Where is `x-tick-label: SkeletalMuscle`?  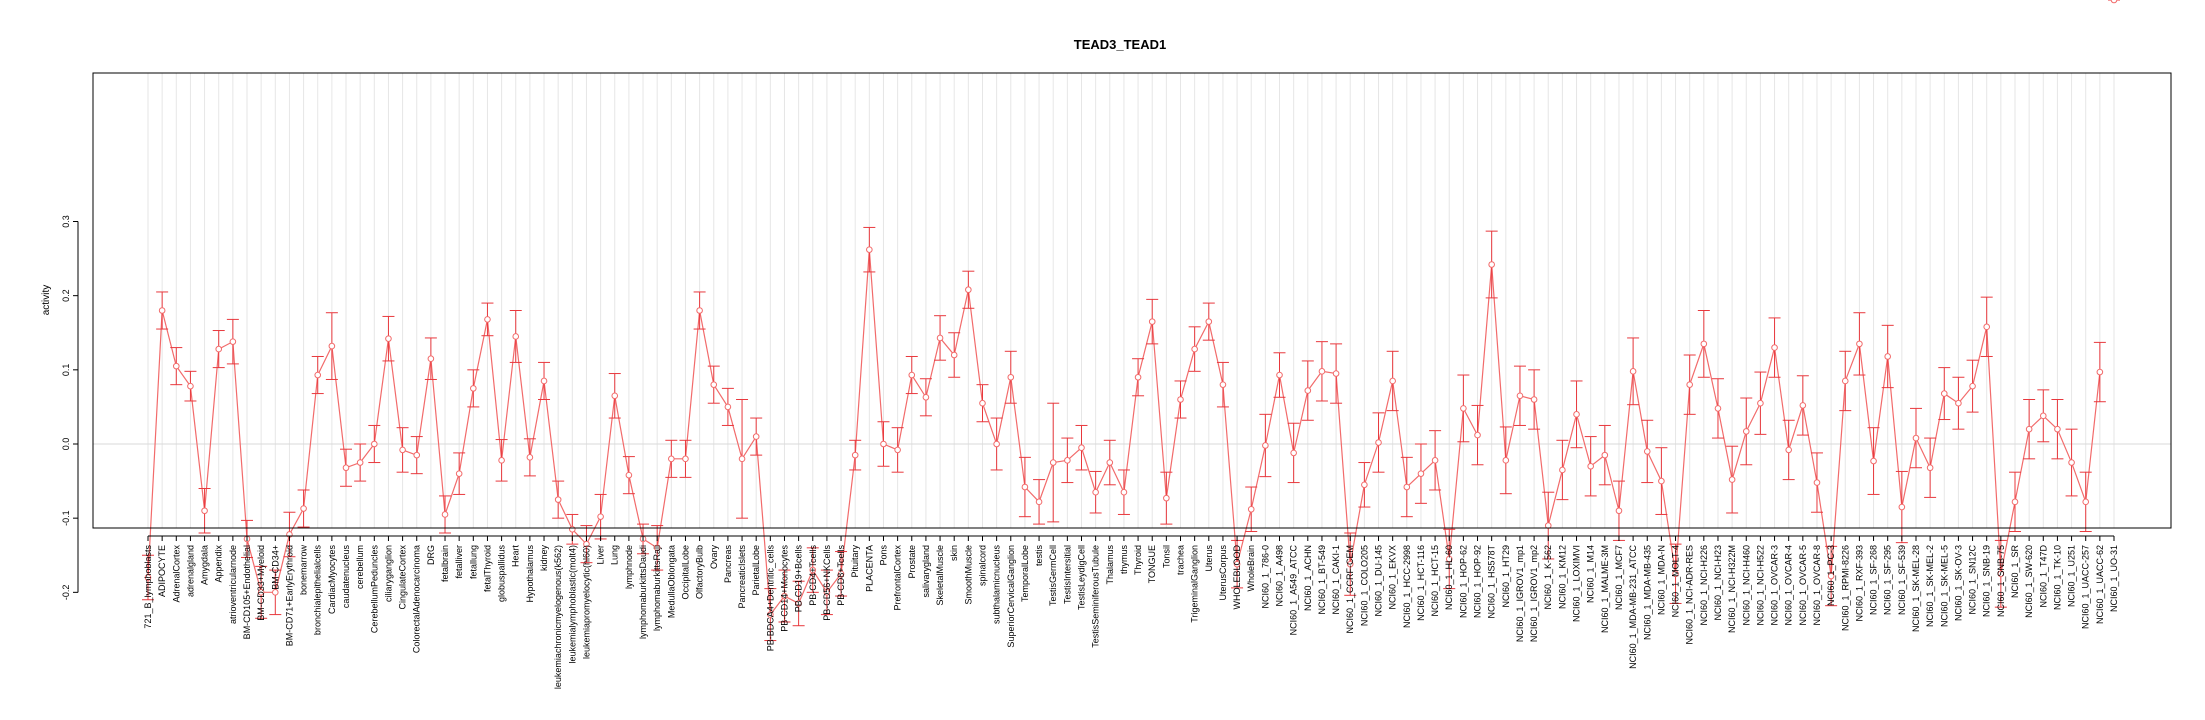
x-tick-label: SkeletalMuscle is located at coordinates (940, 575).